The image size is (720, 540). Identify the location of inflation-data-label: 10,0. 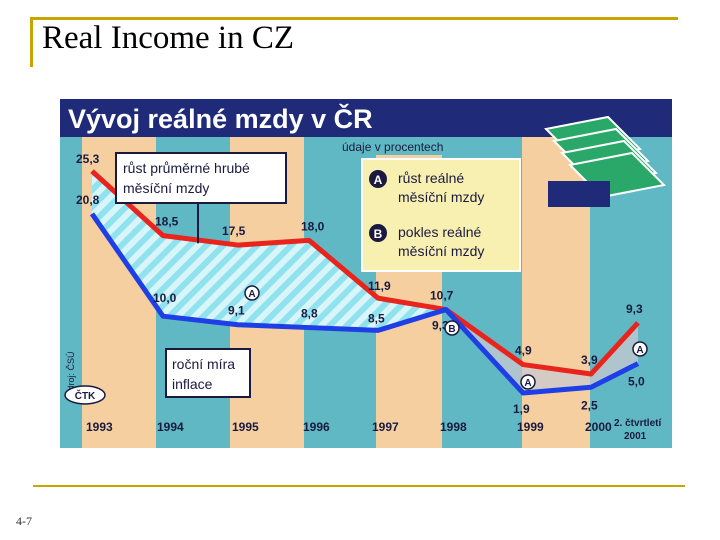
(165, 298).